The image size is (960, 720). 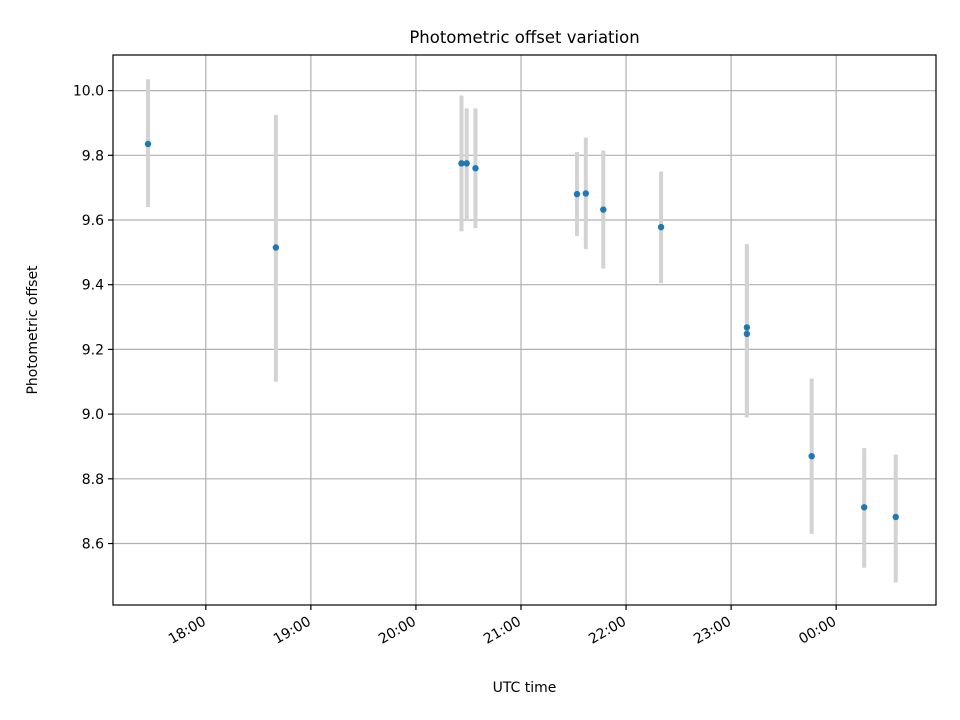 I want to click on x-axis: 18:00 19:00 20:00 21:00 22:00 23:00 00:00, so click(x=502, y=626).